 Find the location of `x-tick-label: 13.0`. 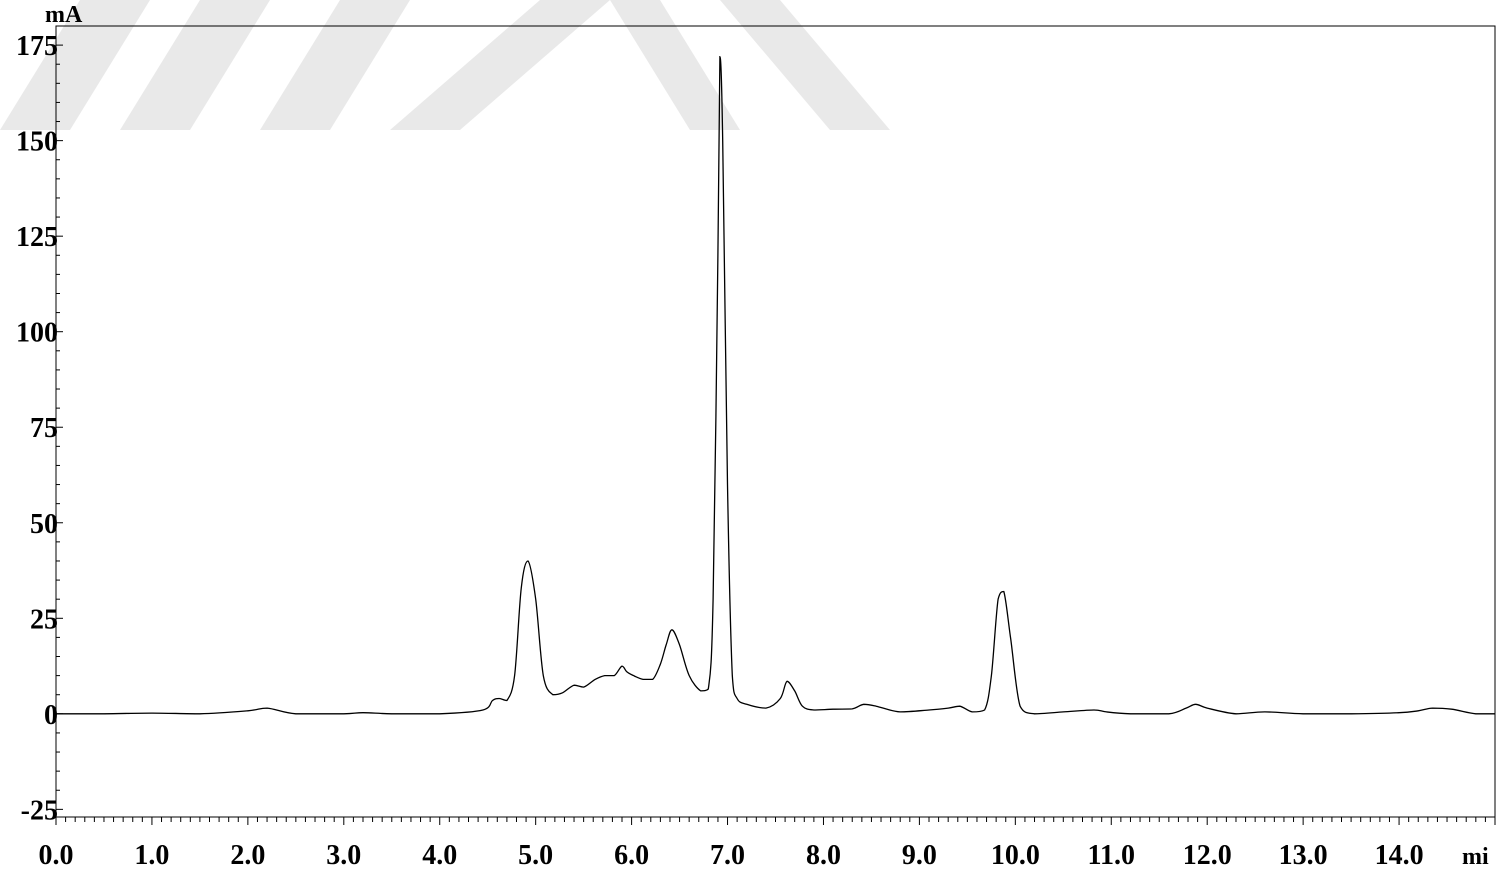

x-tick-label: 13.0 is located at coordinates (1303, 855).